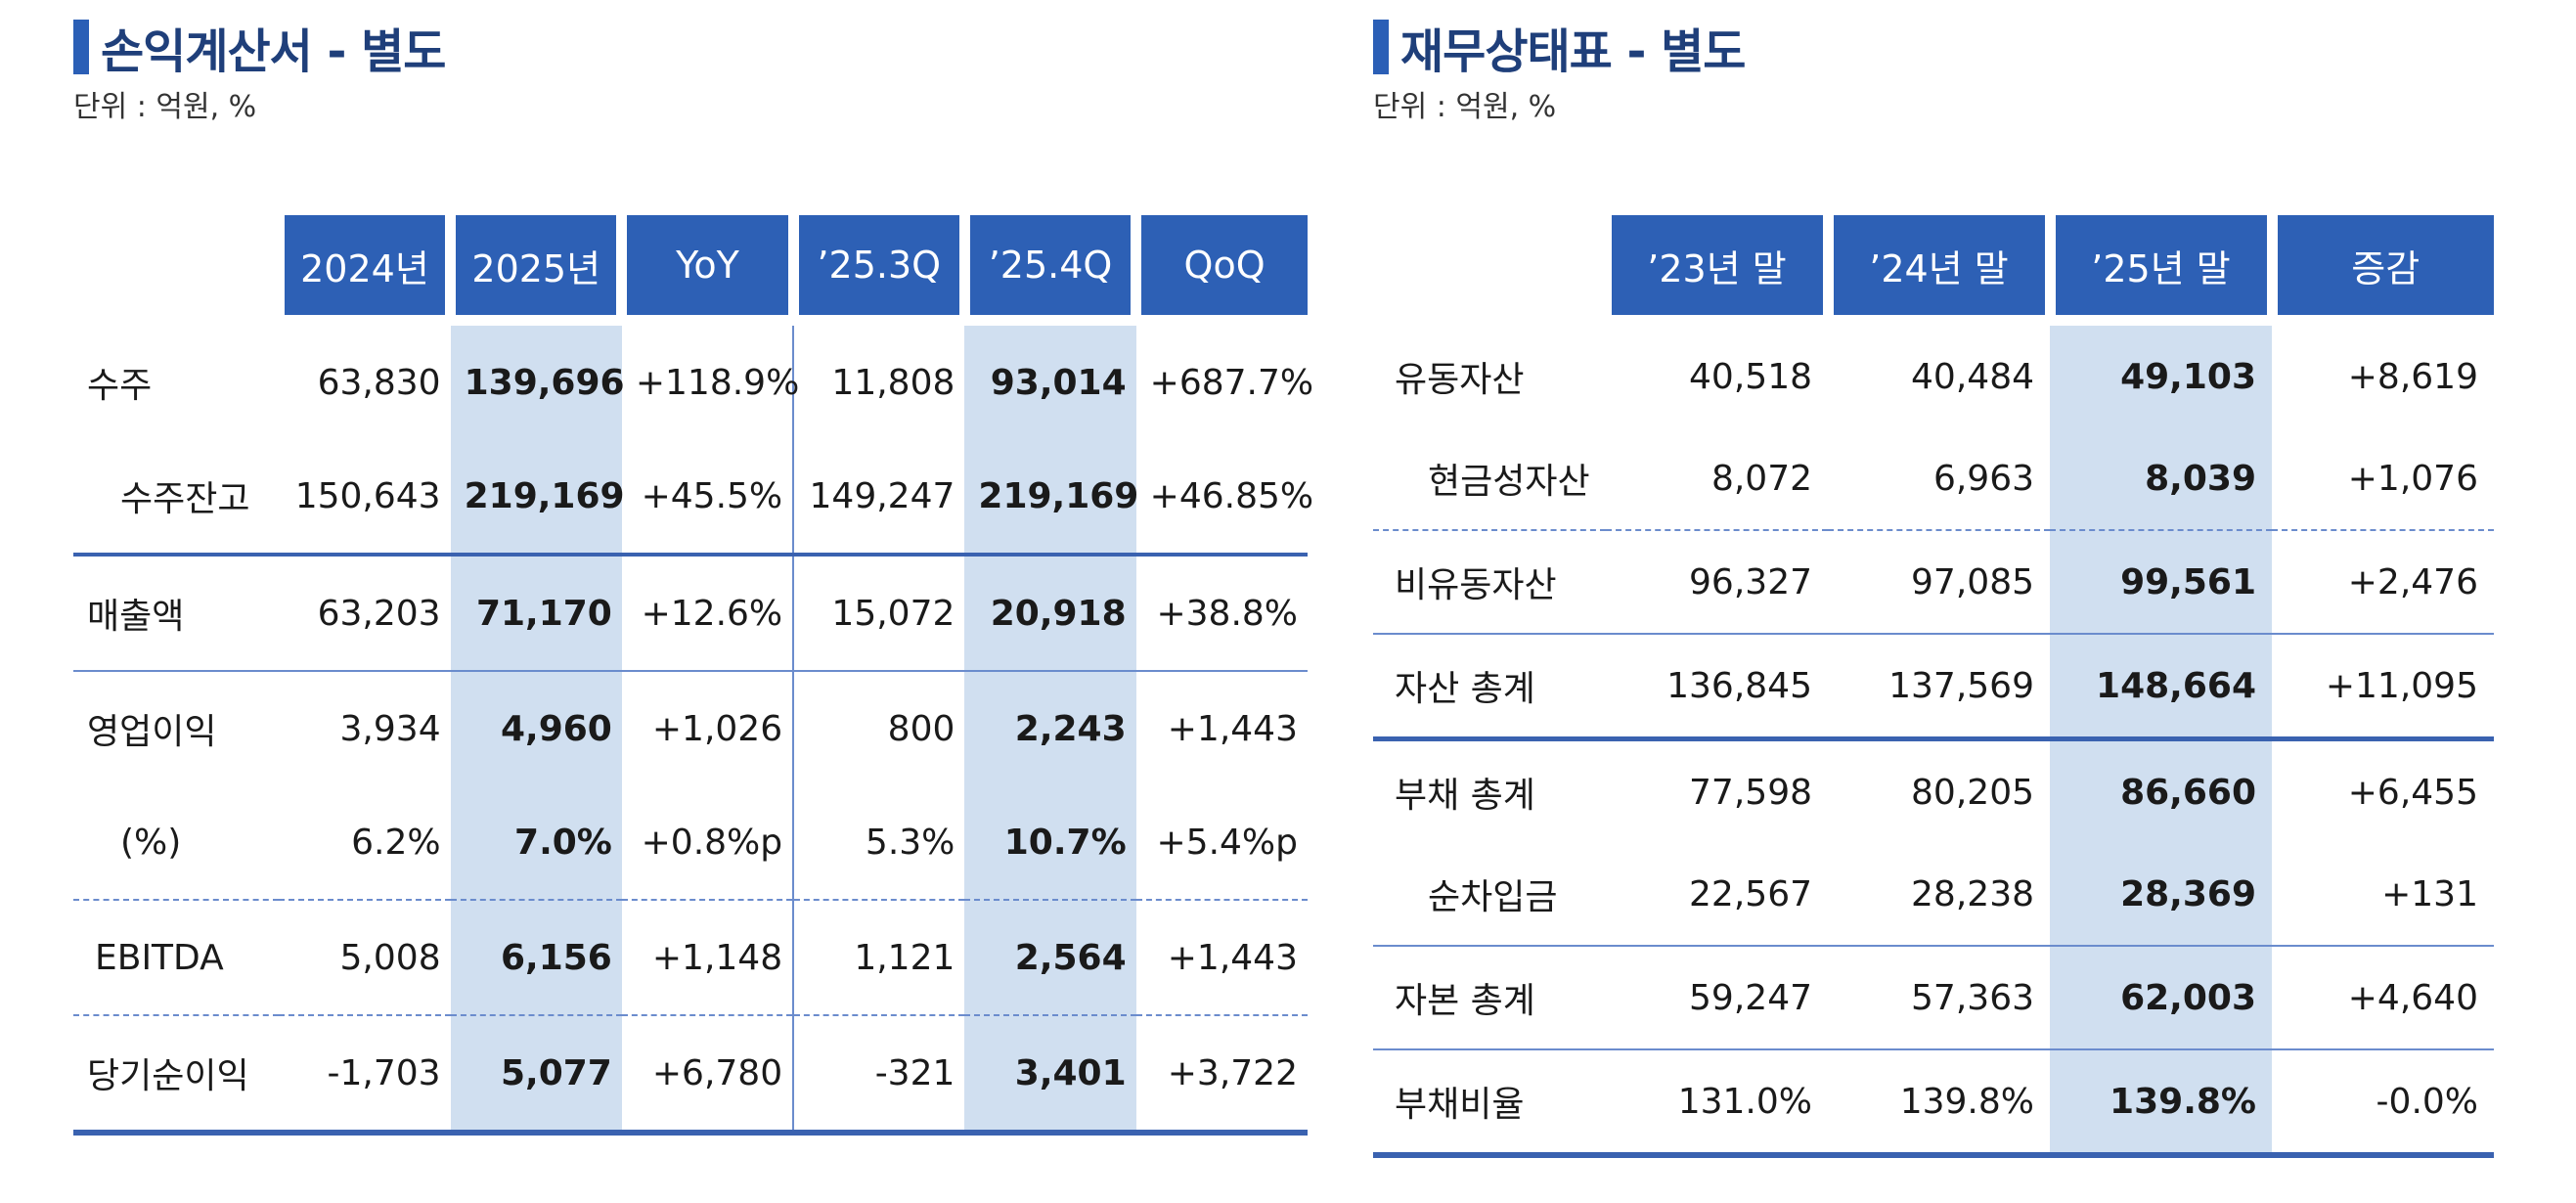  I want to click on cell-25: 86,660, so click(2161, 790).